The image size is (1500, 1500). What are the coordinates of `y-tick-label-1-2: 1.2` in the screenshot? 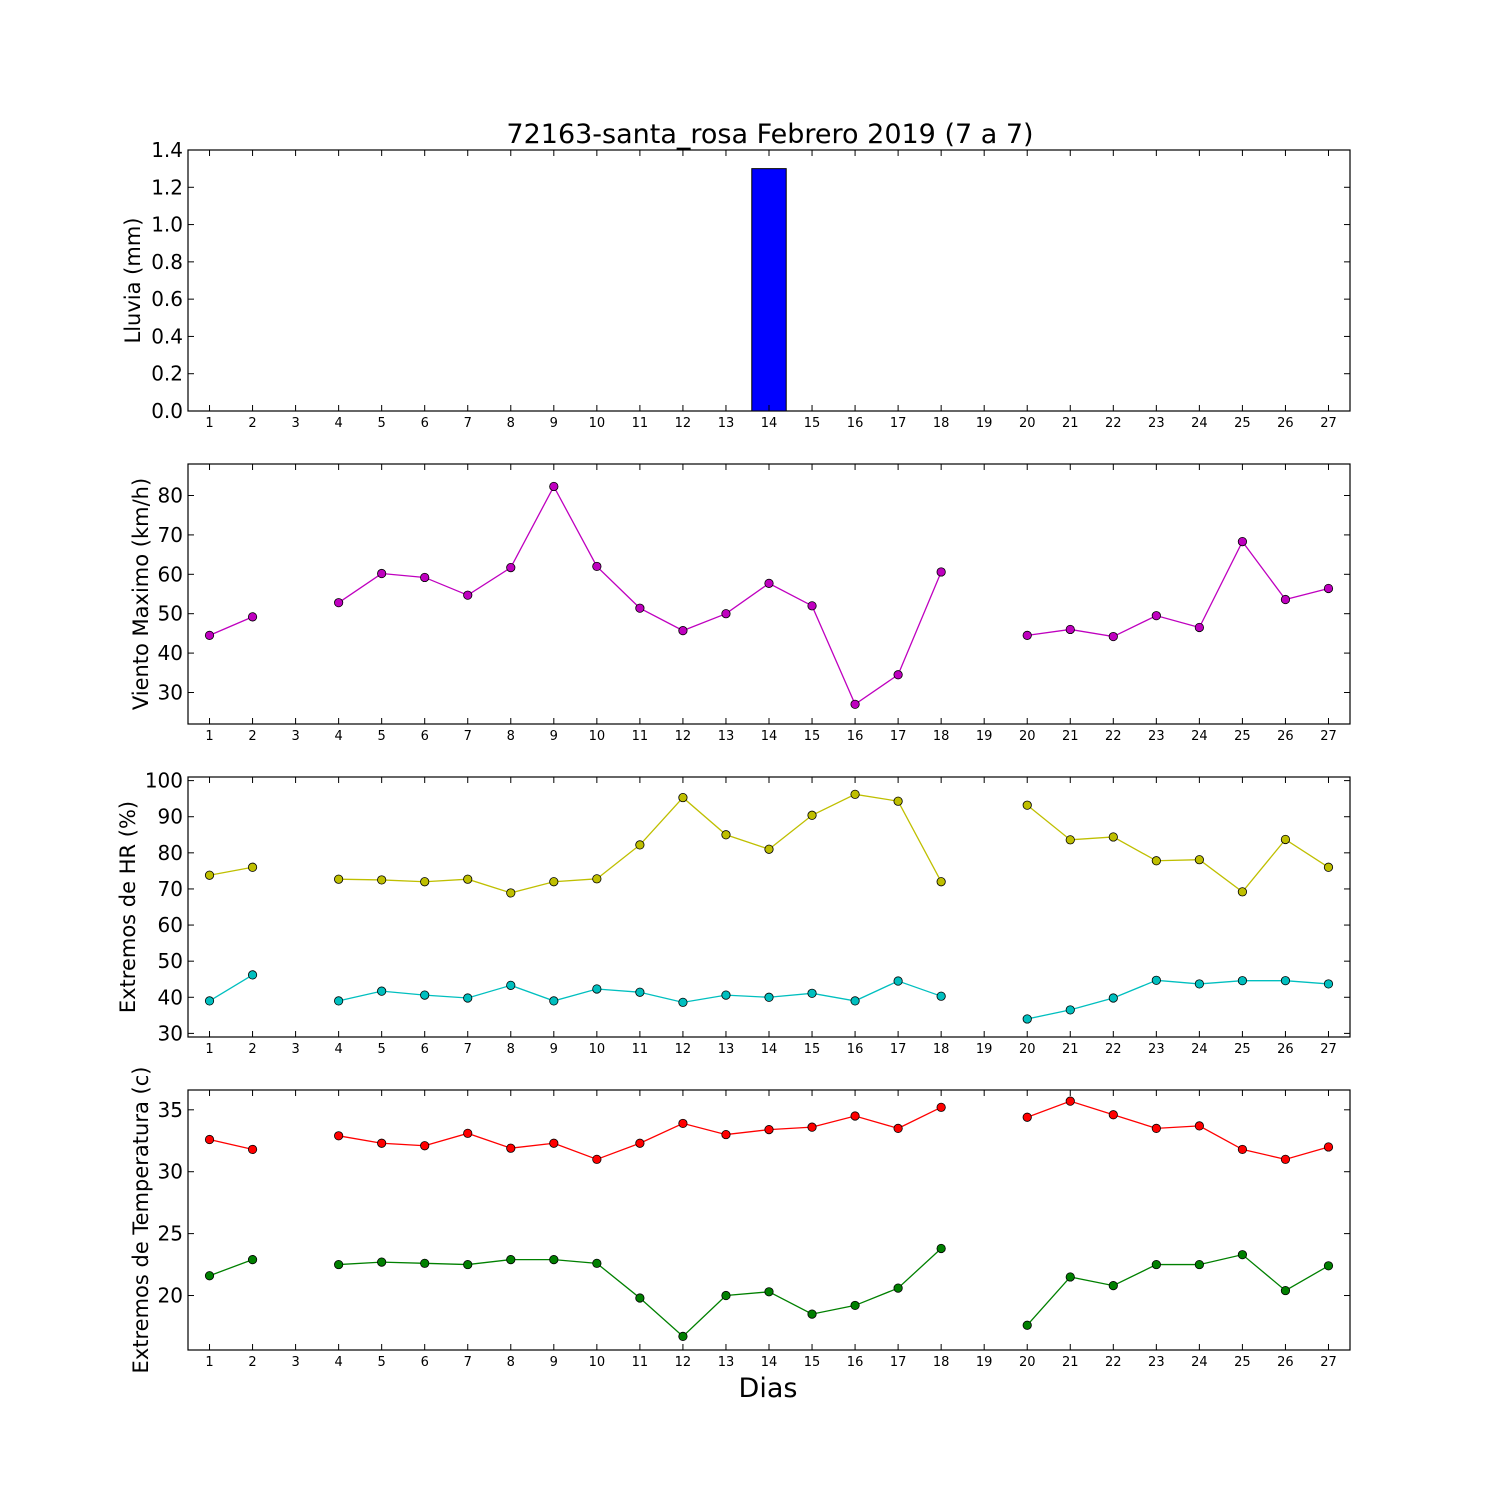 It's located at (167, 187).